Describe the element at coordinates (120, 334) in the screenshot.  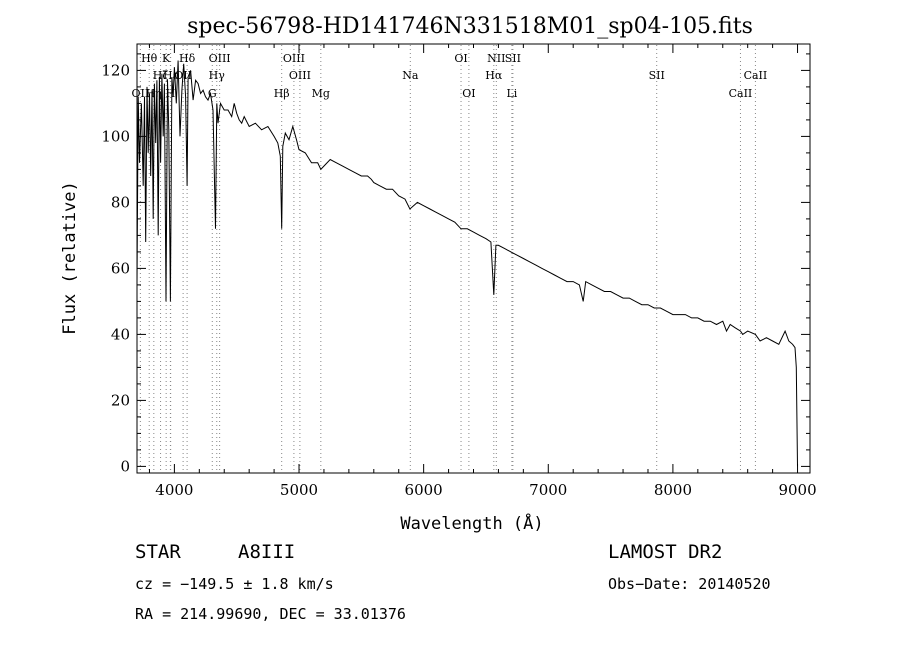
I see `y-tick-label: 40` at that location.